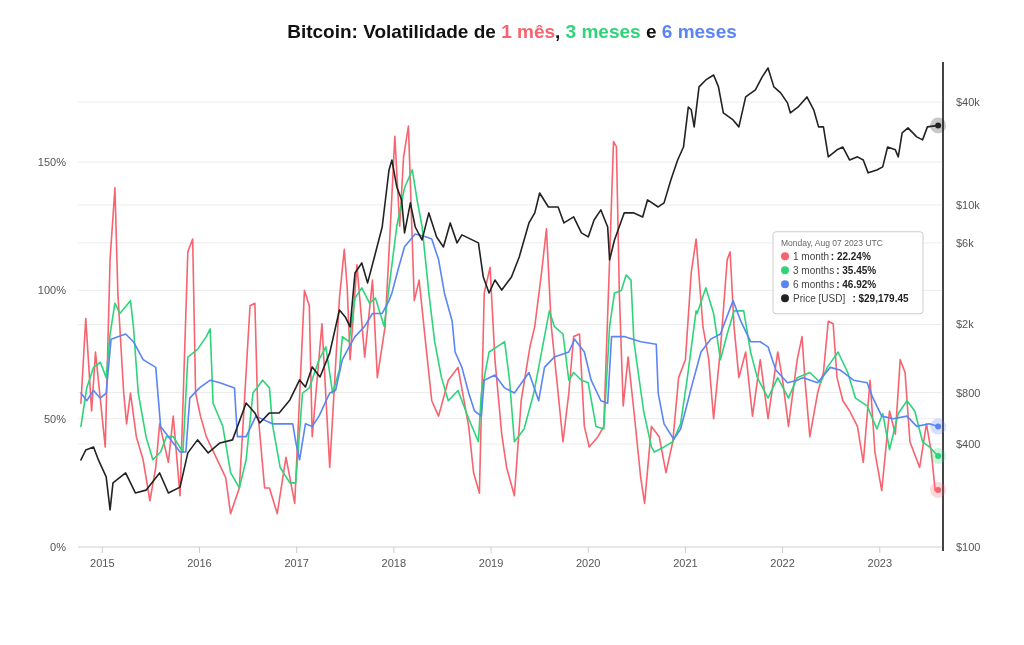 This screenshot has height=645, width=1024. I want to click on x-tick-label: 2021, so click(685, 563).